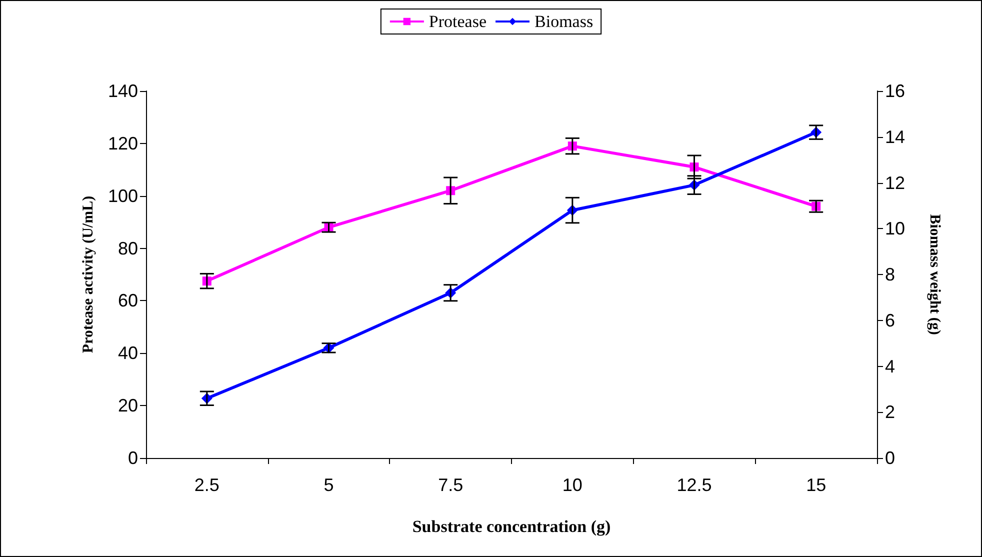  What do you see at coordinates (457, 21) in the screenshot?
I see `legend-label: Protease` at bounding box center [457, 21].